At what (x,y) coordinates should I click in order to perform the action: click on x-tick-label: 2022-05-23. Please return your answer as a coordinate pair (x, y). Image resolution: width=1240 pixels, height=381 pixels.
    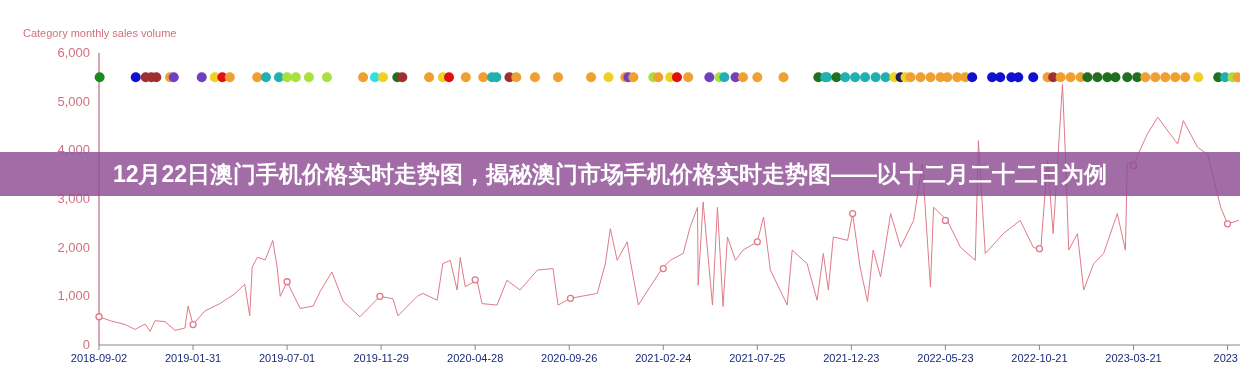
    Looking at the image, I should click on (945, 358).